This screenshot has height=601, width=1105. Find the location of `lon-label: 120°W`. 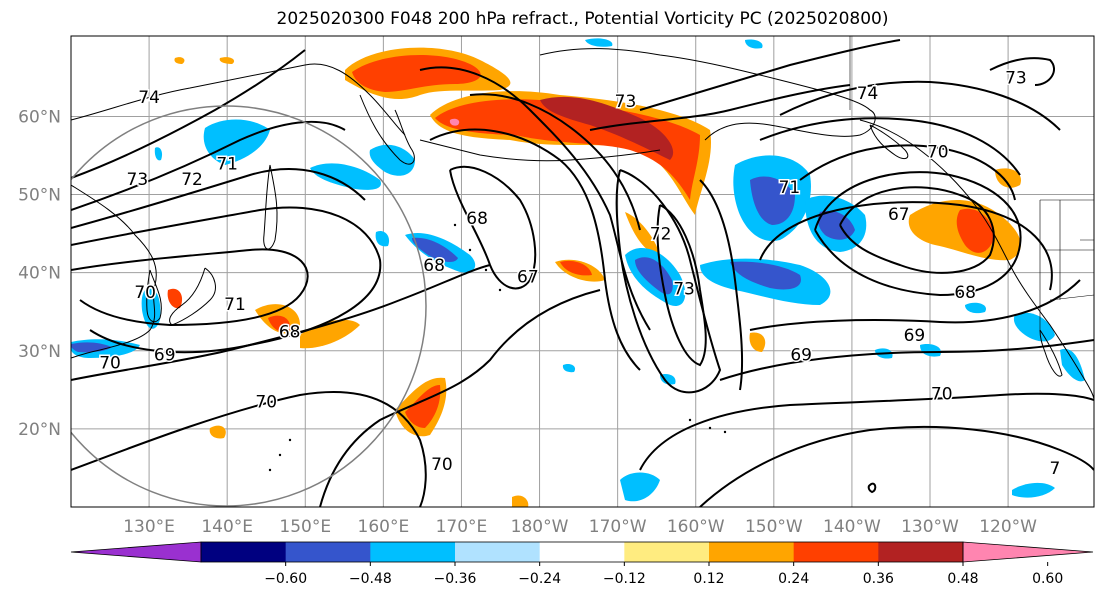

lon-label: 120°W is located at coordinates (1008, 527).